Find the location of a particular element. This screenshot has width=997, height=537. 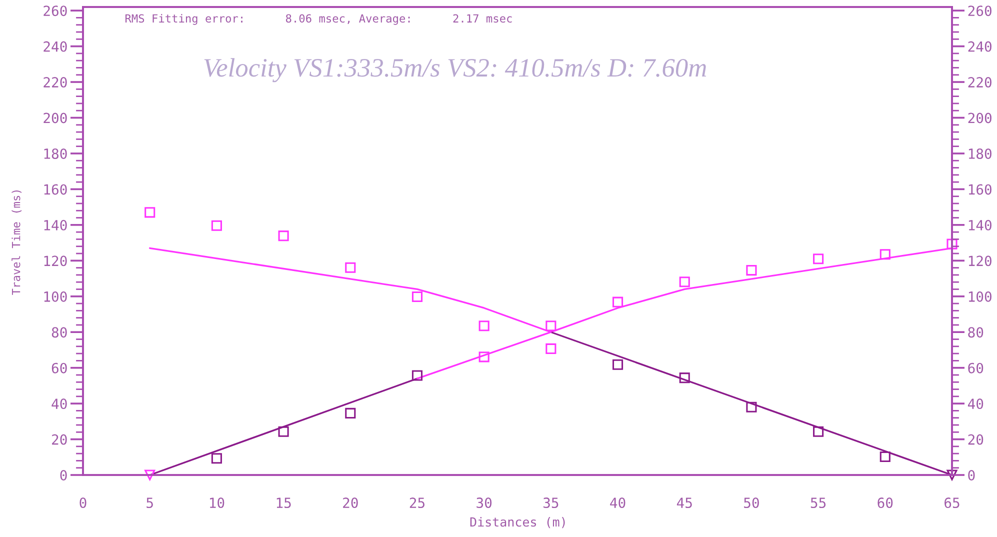

y2-tick-label: 100 is located at coordinates (980, 296).